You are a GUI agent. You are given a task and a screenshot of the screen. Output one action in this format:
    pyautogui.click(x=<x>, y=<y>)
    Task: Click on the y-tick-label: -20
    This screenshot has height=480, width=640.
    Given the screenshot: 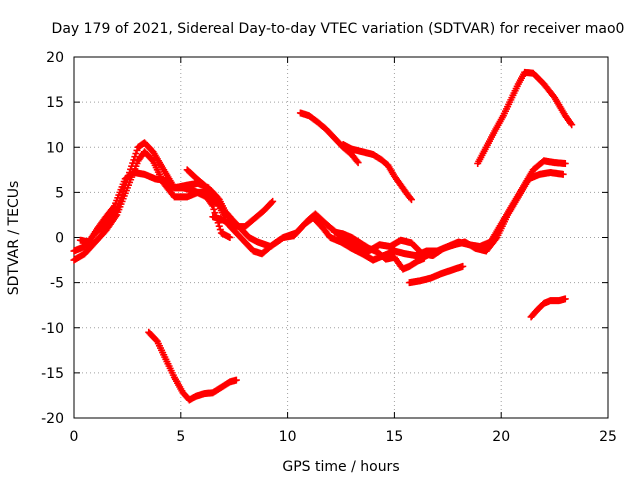 What is the action you would take?
    pyautogui.click(x=52, y=419)
    